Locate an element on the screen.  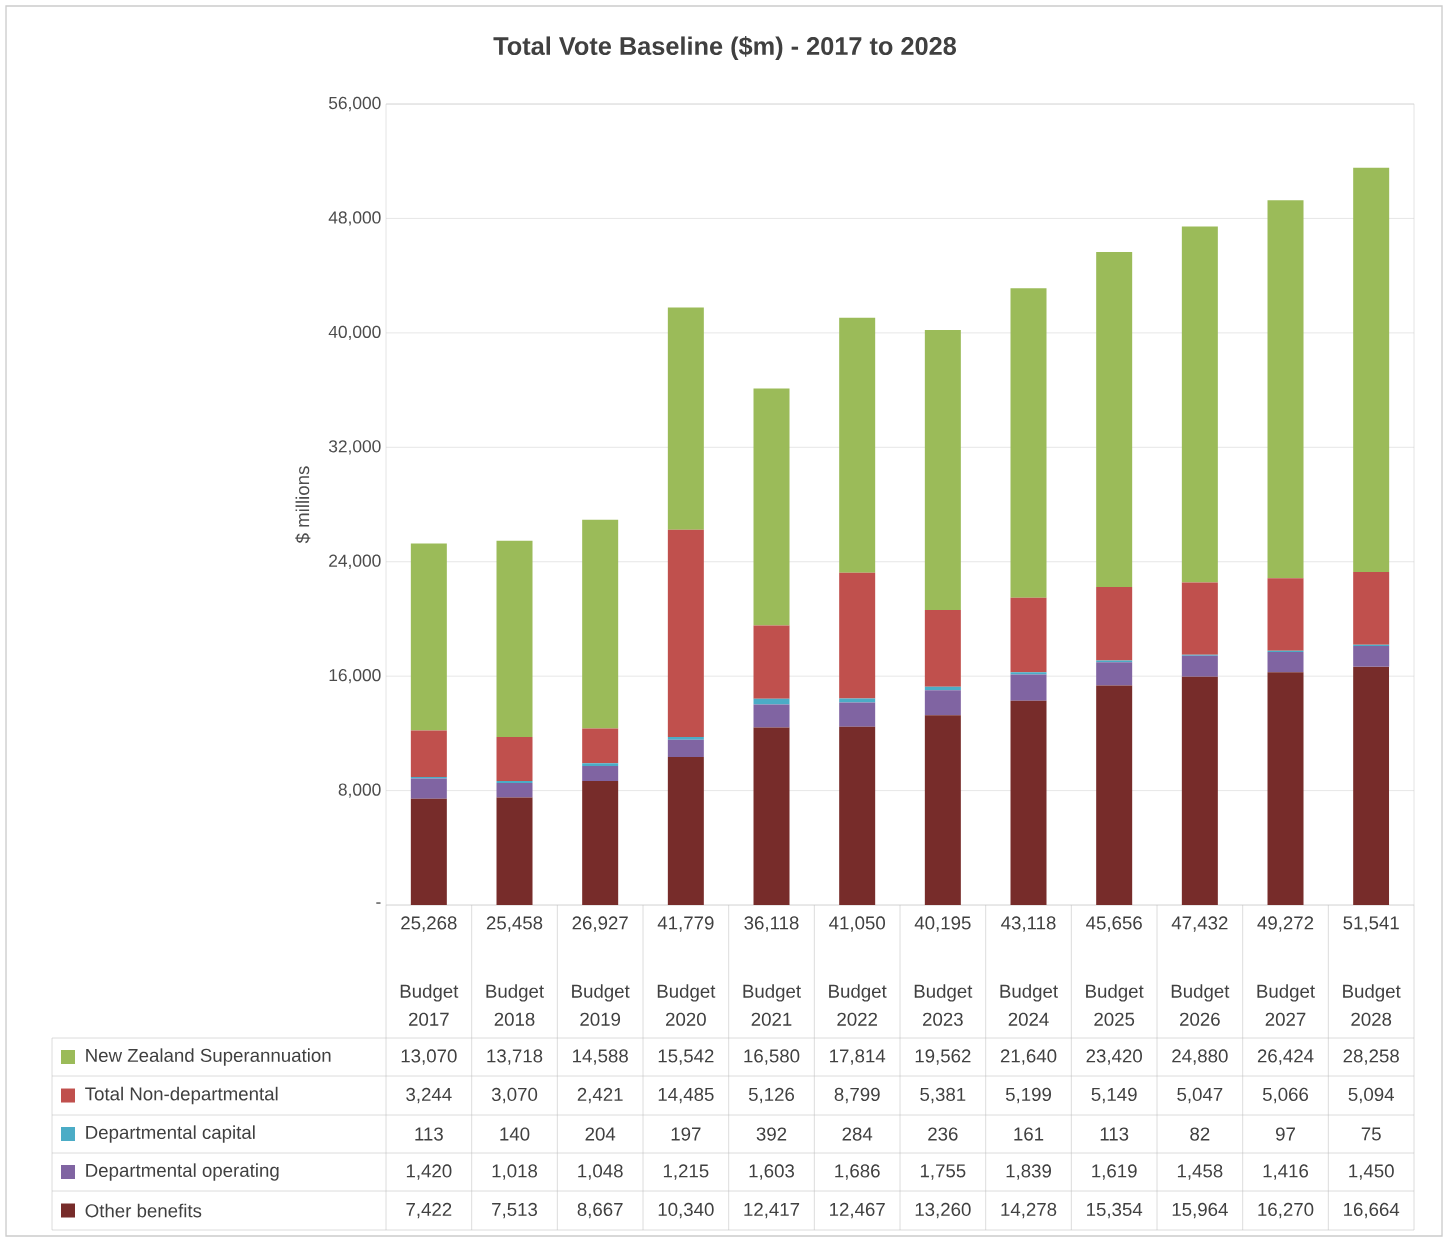
total-label: 51,541 is located at coordinates (1371, 924).